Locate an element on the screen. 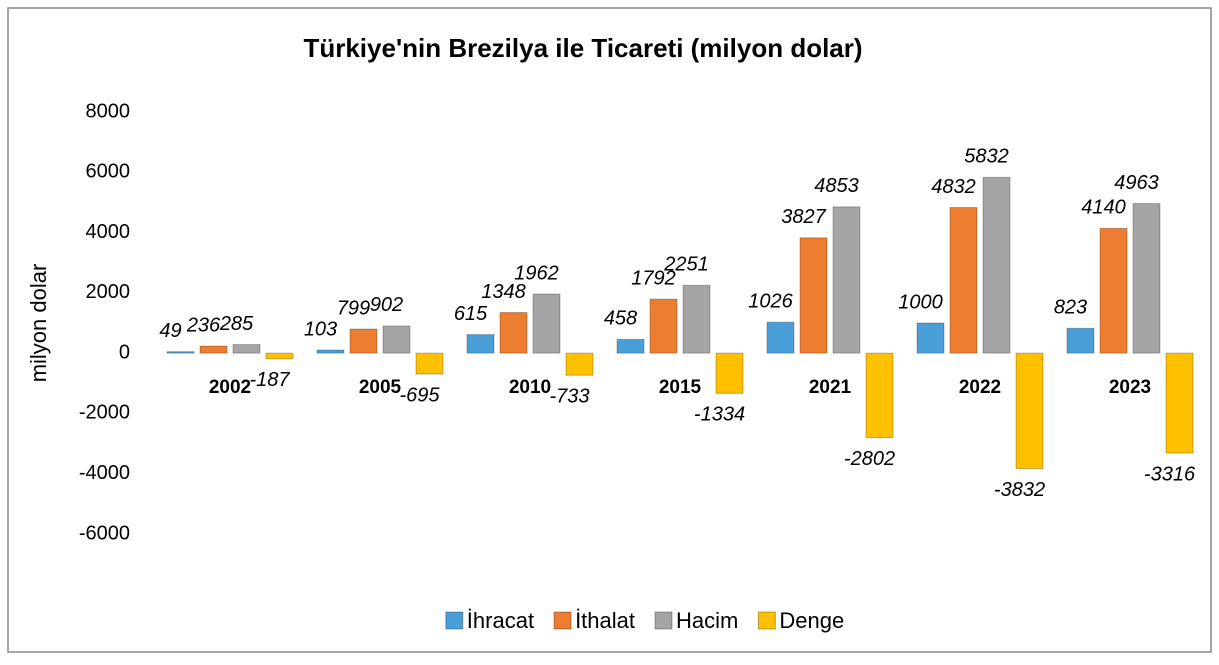 The height and width of the screenshot is (665, 1219). data-label: 1000 is located at coordinates (920, 302).